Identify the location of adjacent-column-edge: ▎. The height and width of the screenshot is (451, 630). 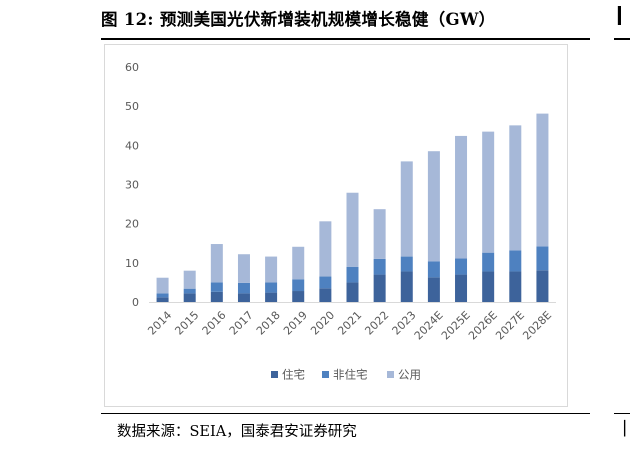
(624, 15).